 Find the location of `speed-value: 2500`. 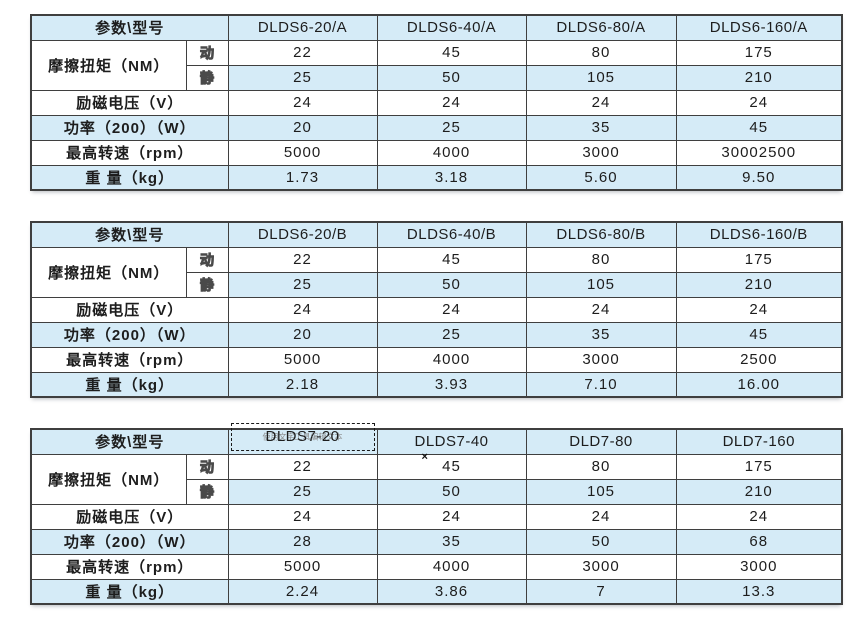

speed-value: 2500 is located at coordinates (759, 359).